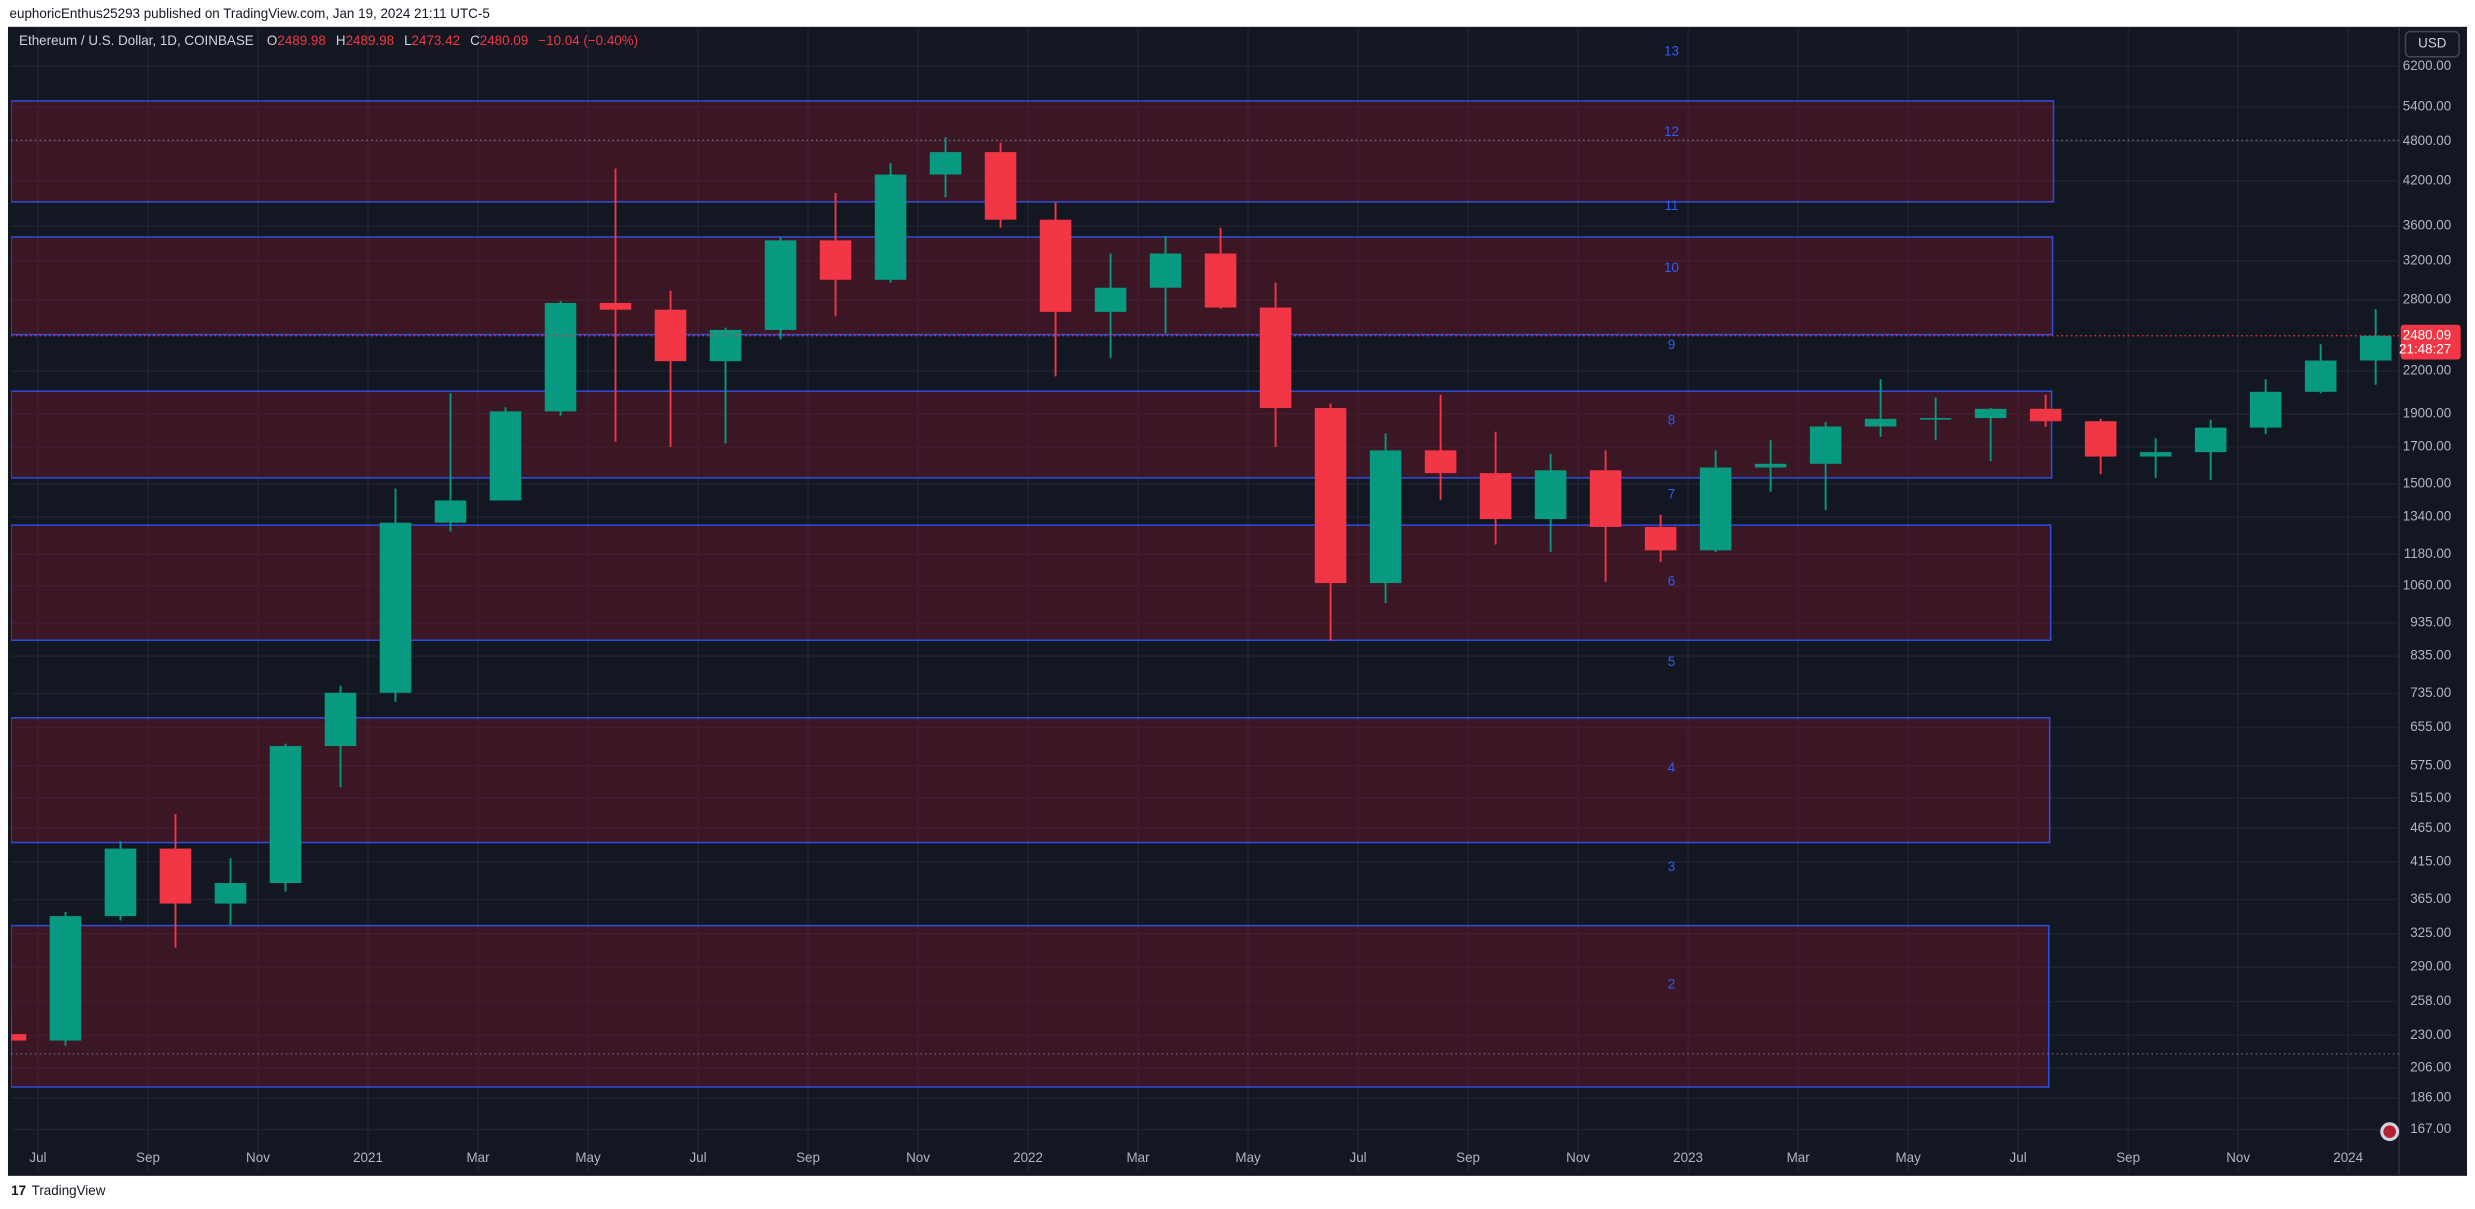  What do you see at coordinates (1671, 866) in the screenshot?
I see `level-label: 3` at bounding box center [1671, 866].